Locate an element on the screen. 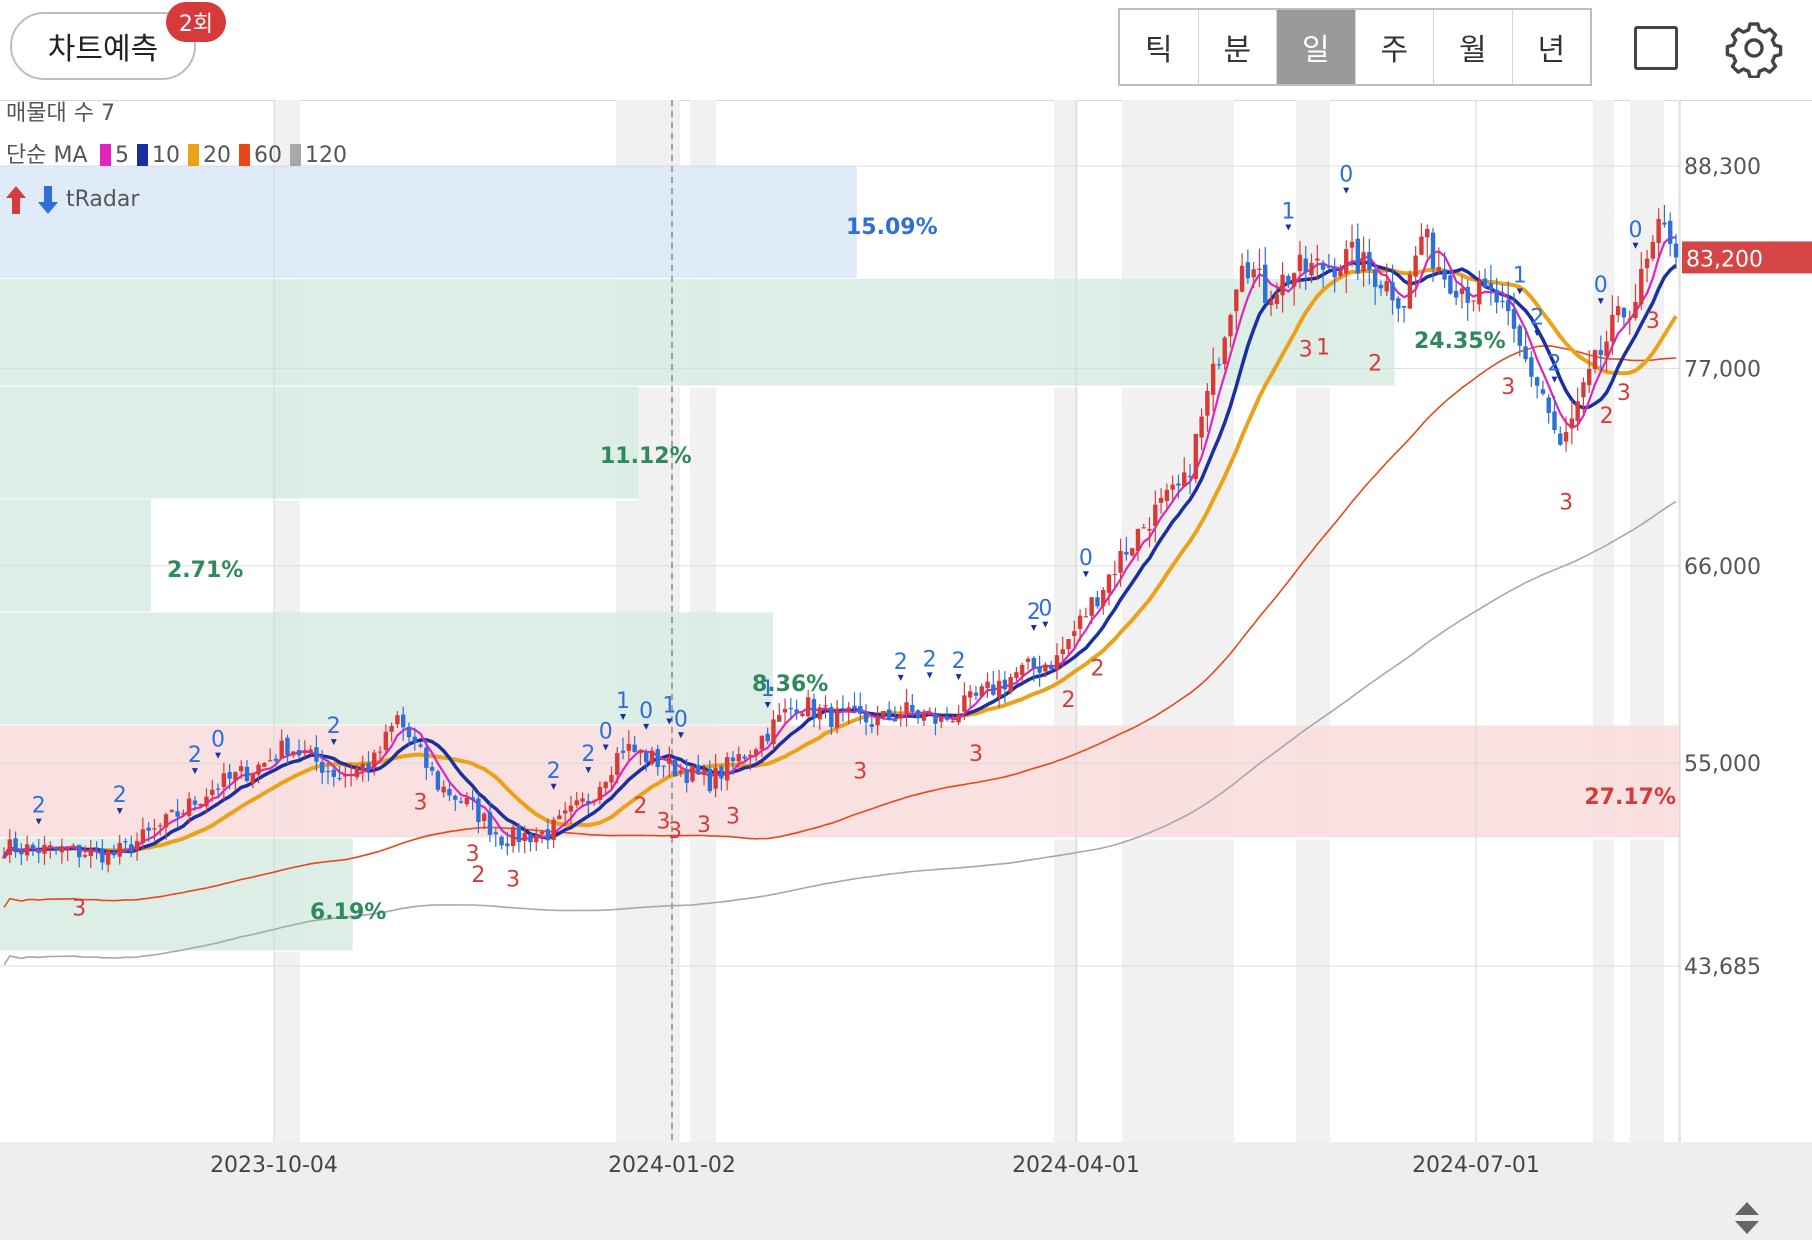 This screenshot has height=1240, width=1812. period-day-button: 일 is located at coordinates (1316, 47).